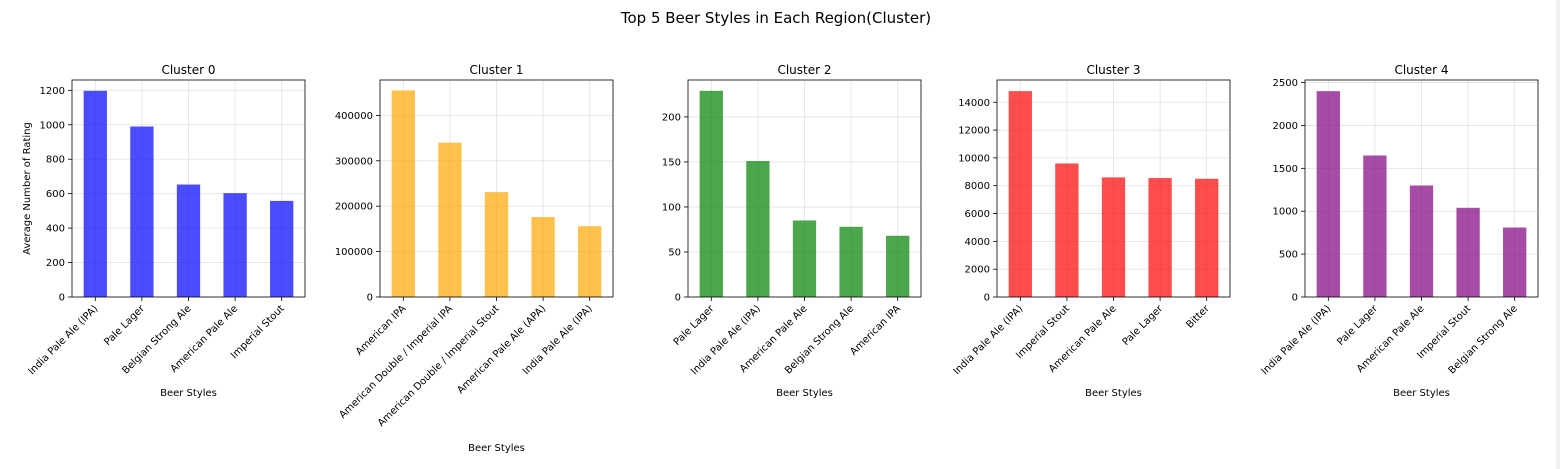  Describe the element at coordinates (27, 188) in the screenshot. I see `y-axis-label: Average Number of Rating` at that location.